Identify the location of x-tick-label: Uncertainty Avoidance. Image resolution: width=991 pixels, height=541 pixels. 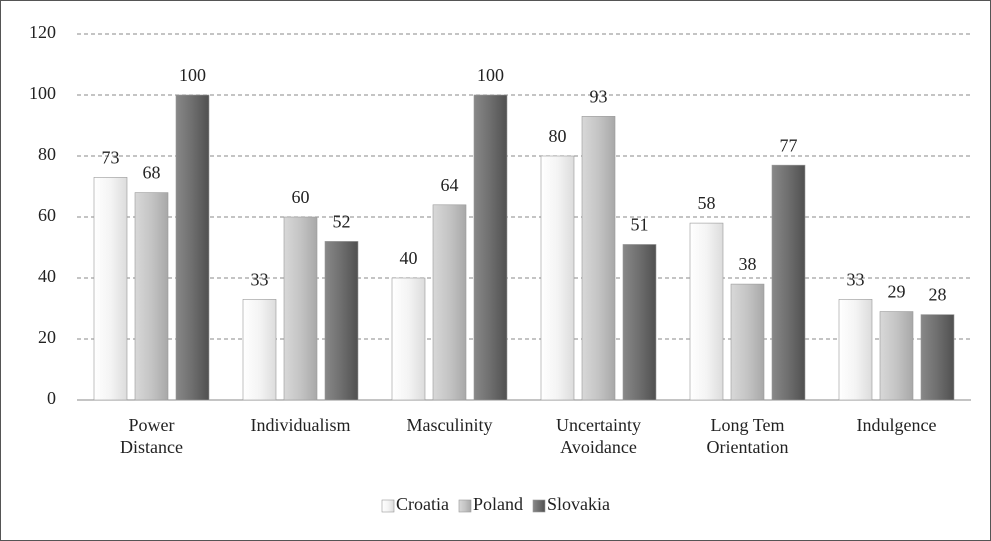
(598, 436).